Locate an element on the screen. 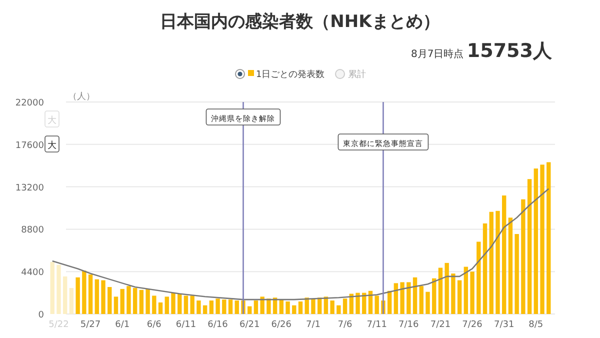 The image size is (600, 338). y-tick-label: 8800 is located at coordinates (32, 231).